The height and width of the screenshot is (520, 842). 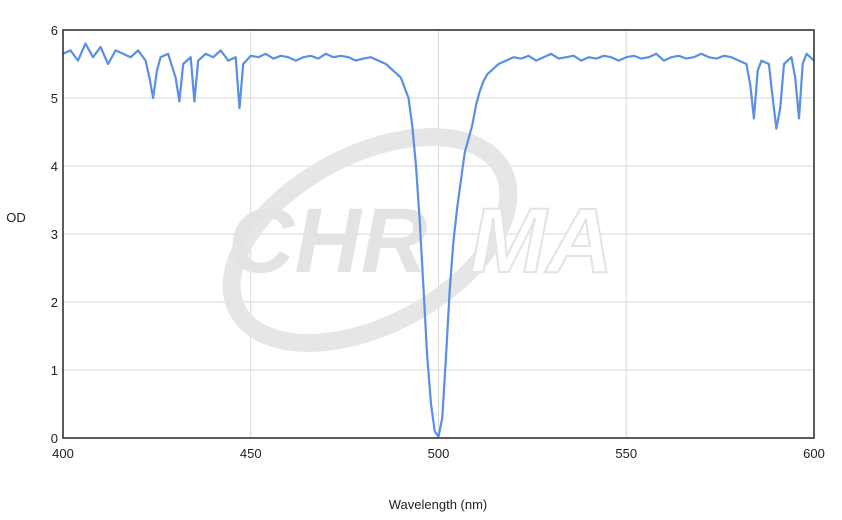 I want to click on x-tick-label: 450, so click(x=251, y=453).